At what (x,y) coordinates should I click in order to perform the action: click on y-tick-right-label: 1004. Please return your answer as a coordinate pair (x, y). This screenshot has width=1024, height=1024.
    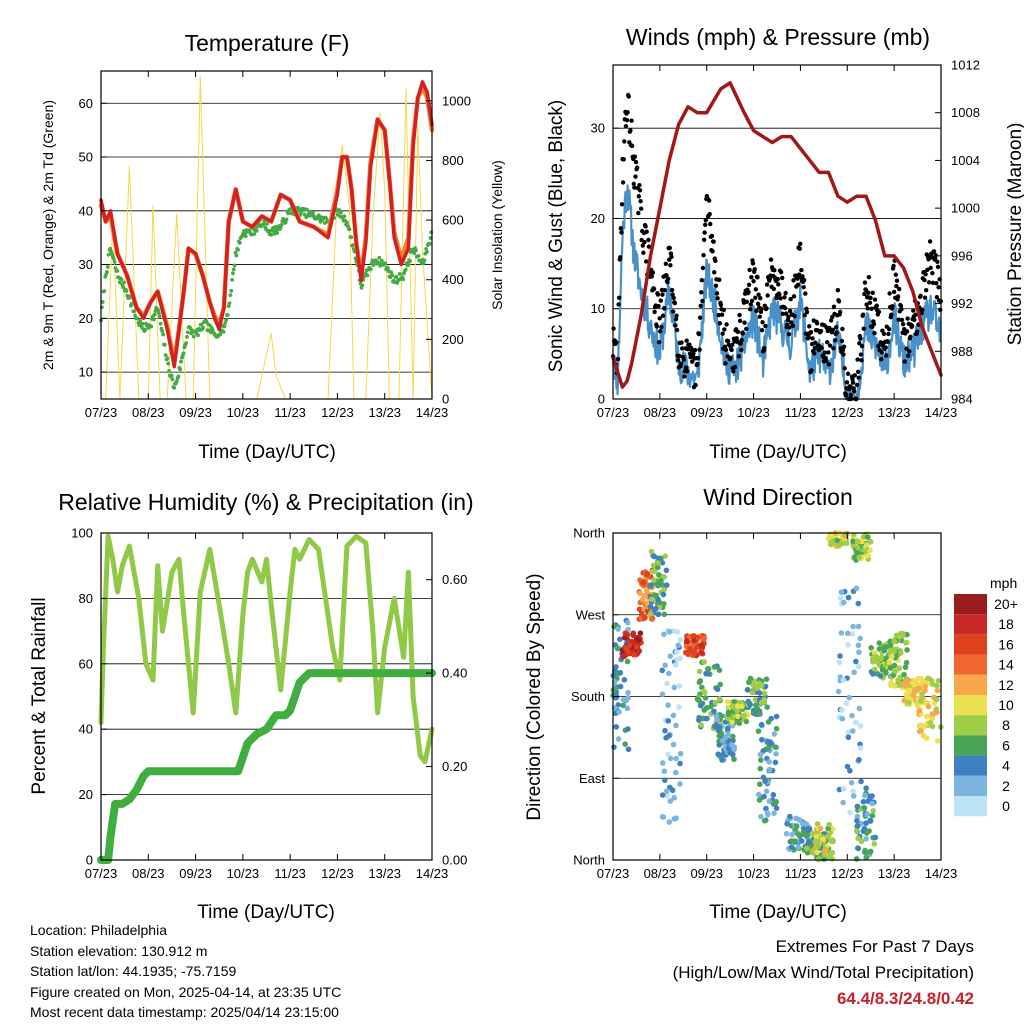
    Looking at the image, I should click on (965, 160).